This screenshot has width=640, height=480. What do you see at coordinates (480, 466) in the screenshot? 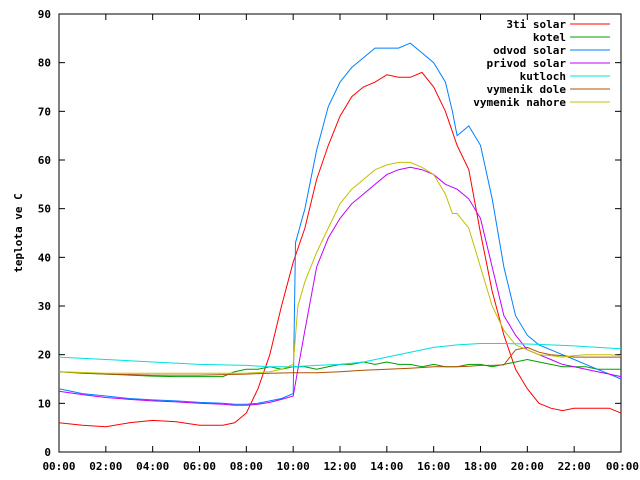
I see `x-tick-label: 18:00` at bounding box center [480, 466].